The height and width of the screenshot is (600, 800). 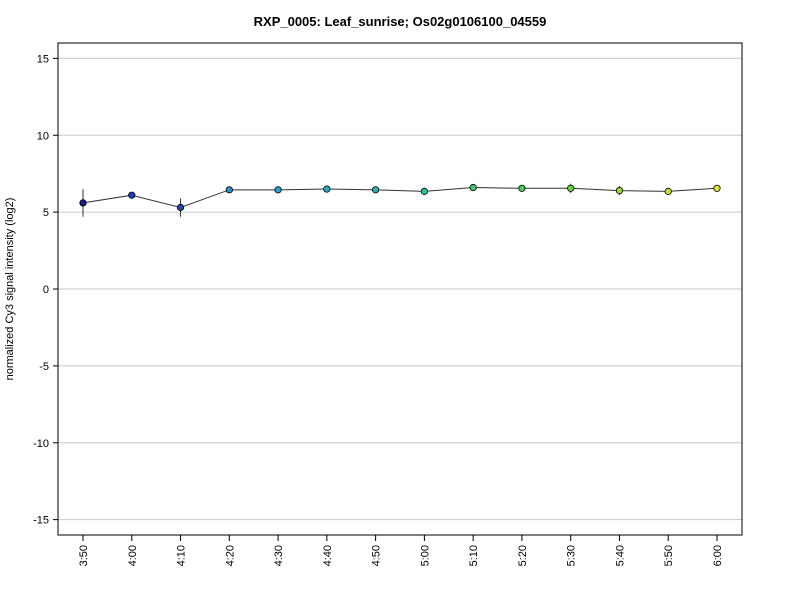 What do you see at coordinates (133, 555) in the screenshot?
I see `x-tick-label: 4:00` at bounding box center [133, 555].